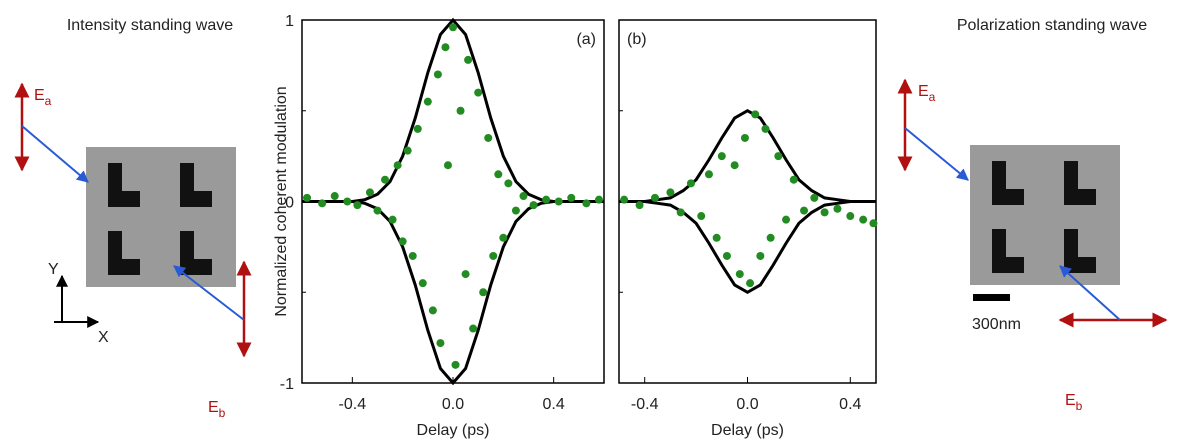 The height and width of the screenshot is (447, 1186). Describe the element at coordinates (991, 297) in the screenshot. I see `scale-bar` at that location.